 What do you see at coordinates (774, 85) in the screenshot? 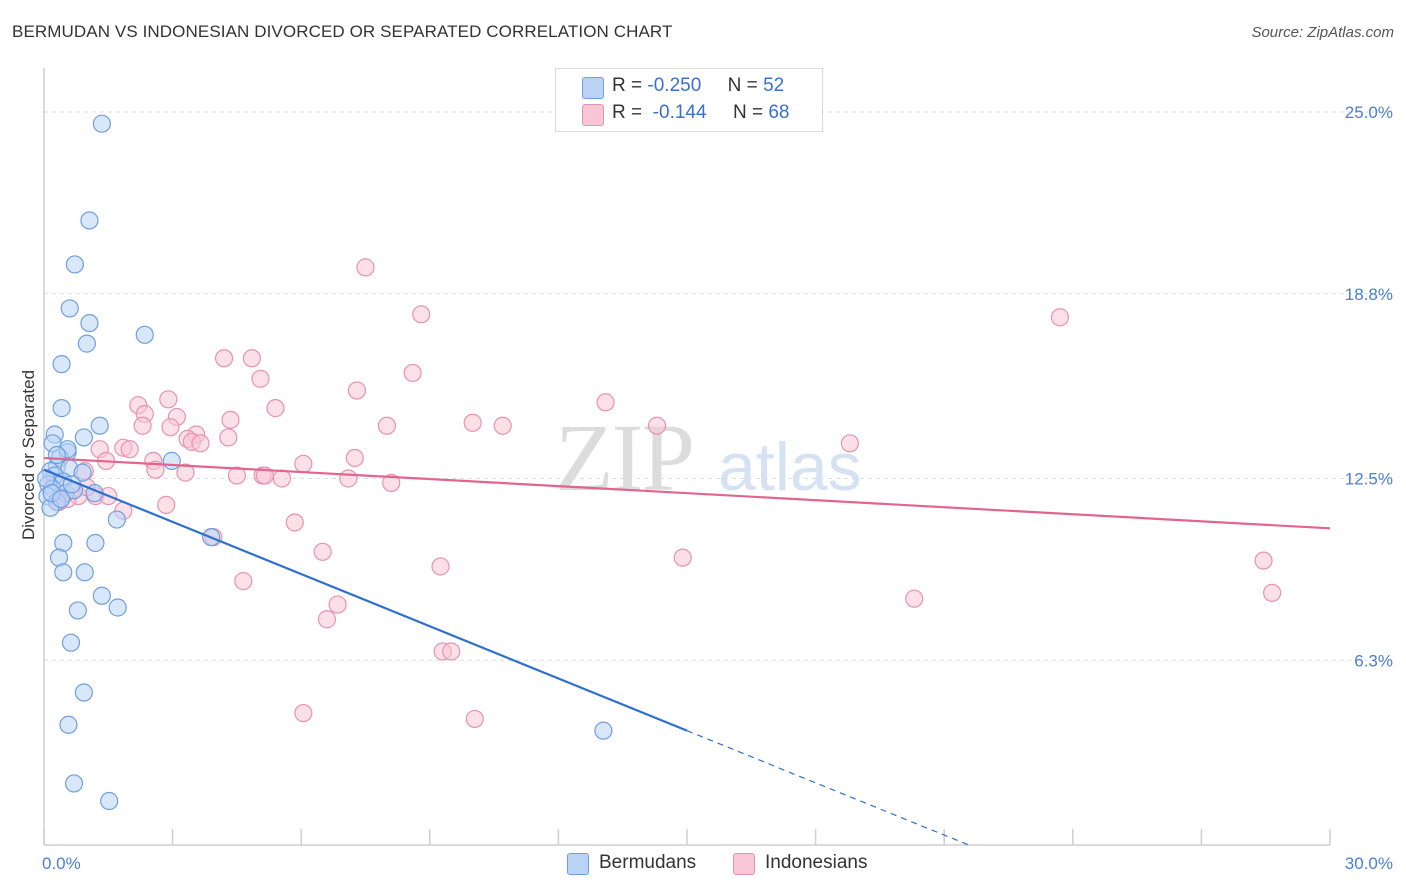
I see `legend-n-value-bermudans: 52` at bounding box center [774, 85].